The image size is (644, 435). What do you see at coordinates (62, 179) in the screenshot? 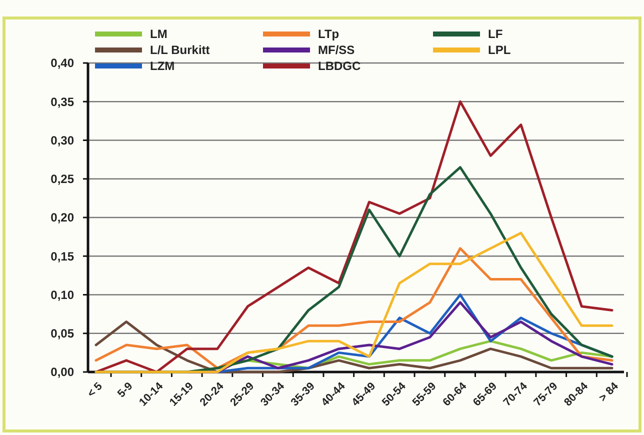
I see `y-tick-label: 0,25` at bounding box center [62, 179].